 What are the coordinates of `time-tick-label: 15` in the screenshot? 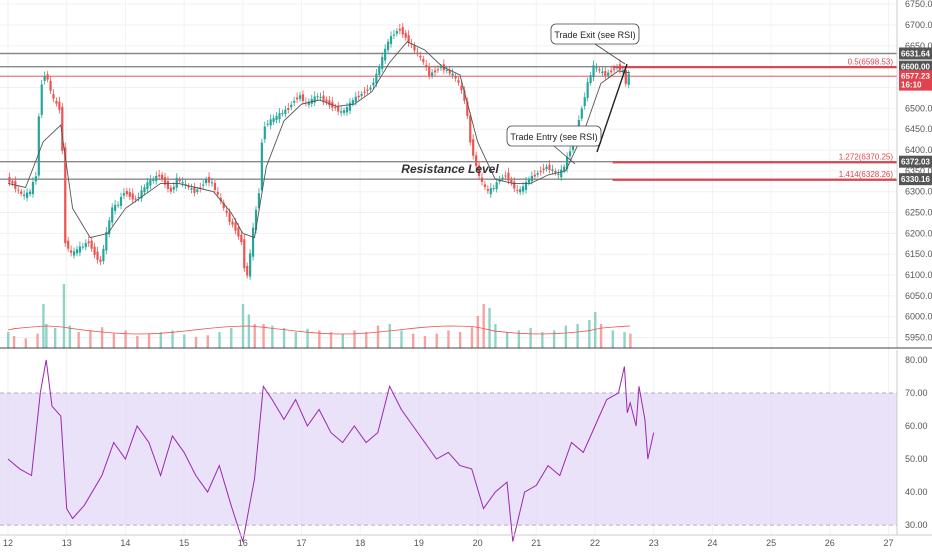 It's located at (184, 543).